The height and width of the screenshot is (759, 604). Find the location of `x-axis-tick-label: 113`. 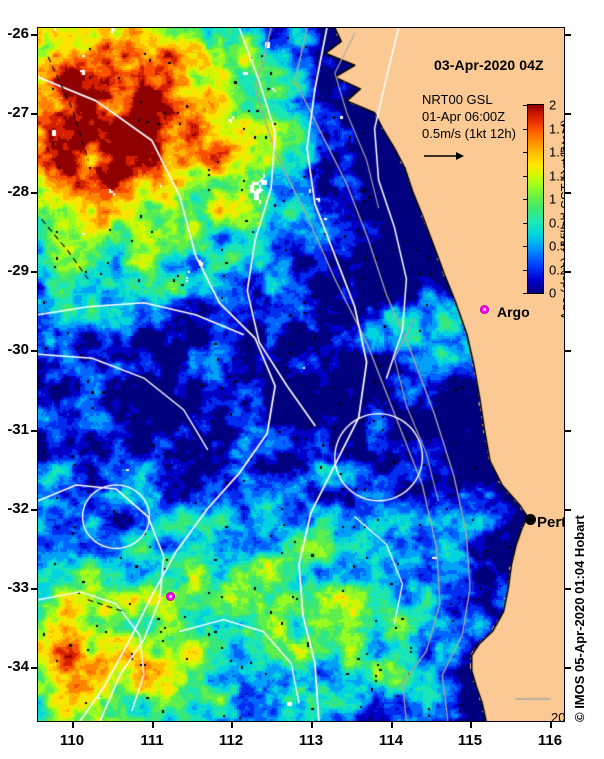

x-axis-tick-label: 113 is located at coordinates (311, 740).